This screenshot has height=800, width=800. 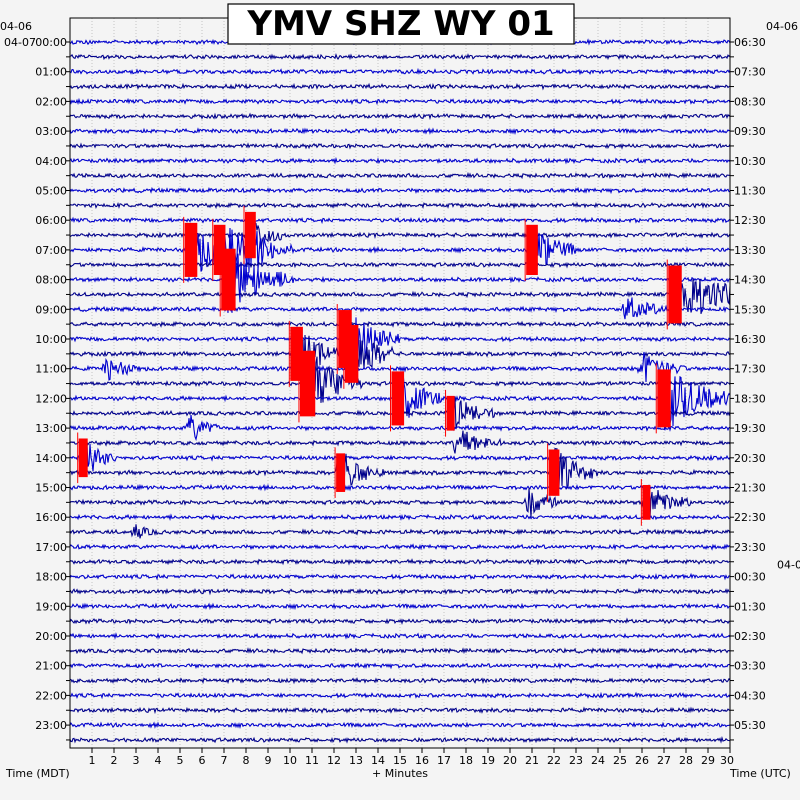 What do you see at coordinates (51, 458) in the screenshot?
I see `left-hour-label: 14:00` at bounding box center [51, 458].